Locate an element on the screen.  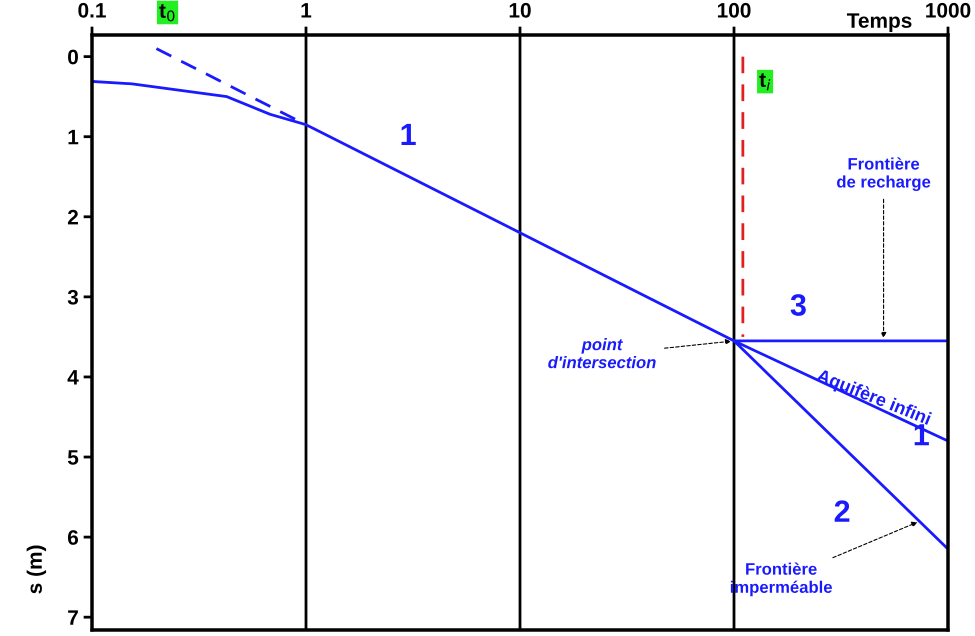
x-tick-label: 1000 is located at coordinates (948, 10).